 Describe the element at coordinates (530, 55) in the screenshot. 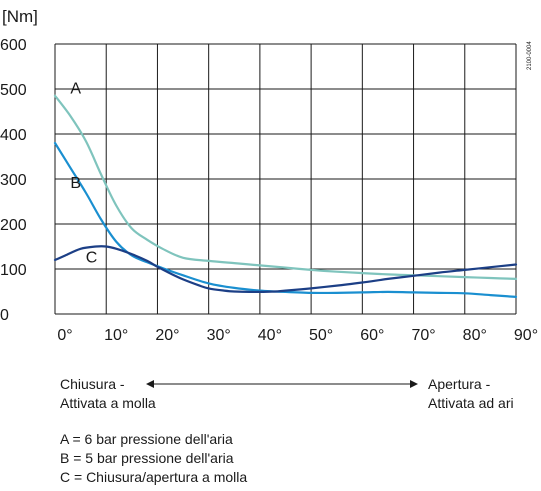

I see `watermark-code: 2100-0004` at that location.